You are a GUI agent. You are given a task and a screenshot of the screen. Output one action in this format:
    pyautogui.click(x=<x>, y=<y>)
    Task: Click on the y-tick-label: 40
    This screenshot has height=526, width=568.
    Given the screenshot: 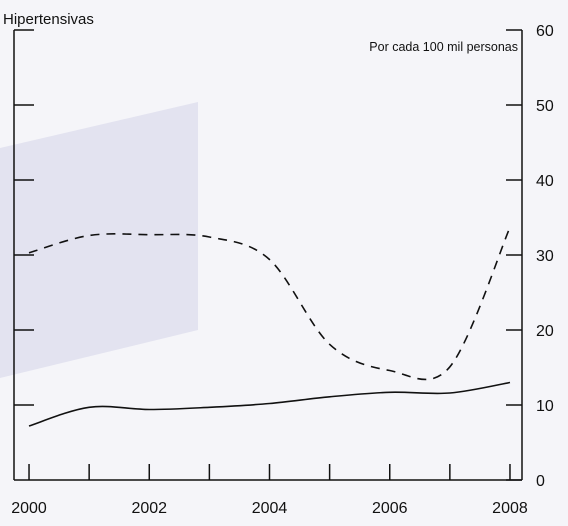 What is the action you would take?
    pyautogui.click(x=545, y=181)
    